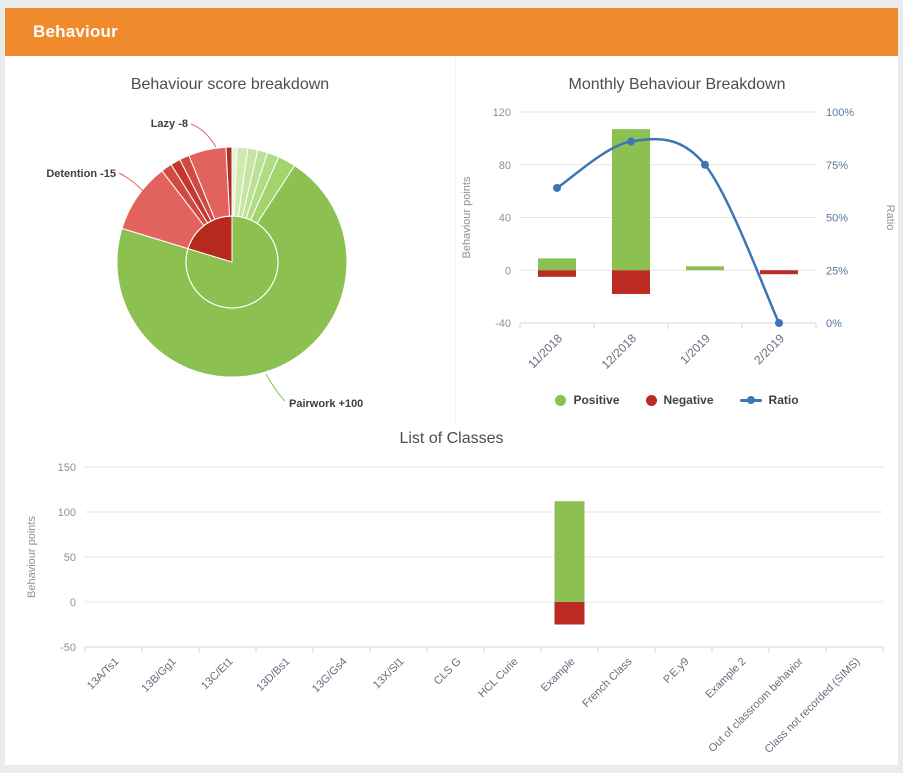 The image size is (903, 773). I want to click on behaviour-score-breakdown-title: Behaviour score breakdown, so click(230, 84).